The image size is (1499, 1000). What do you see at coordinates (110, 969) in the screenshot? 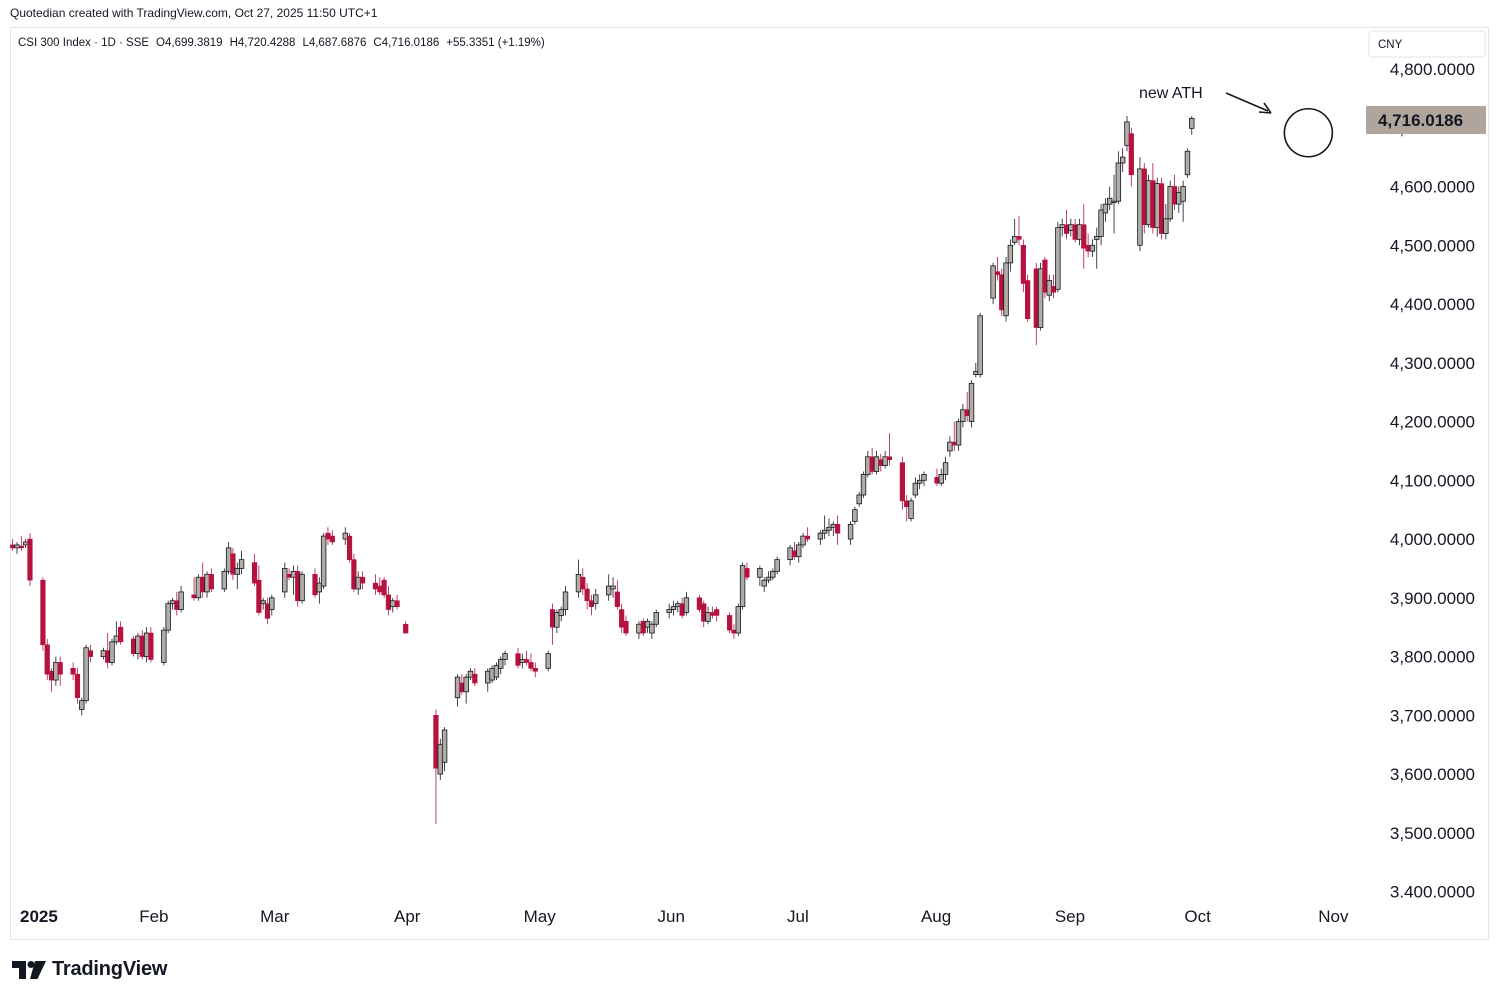
I see `tradingview-brand: TradingView` at bounding box center [110, 969].